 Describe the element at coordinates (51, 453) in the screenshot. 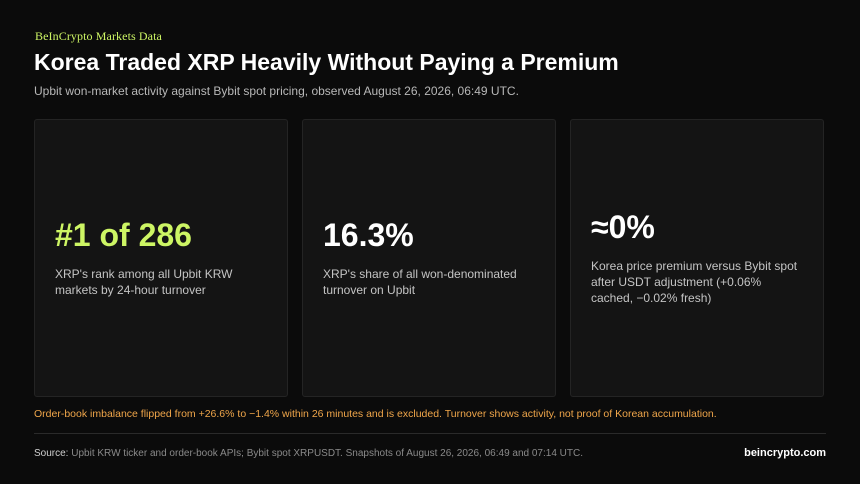

I see `source-label: Source:` at that location.